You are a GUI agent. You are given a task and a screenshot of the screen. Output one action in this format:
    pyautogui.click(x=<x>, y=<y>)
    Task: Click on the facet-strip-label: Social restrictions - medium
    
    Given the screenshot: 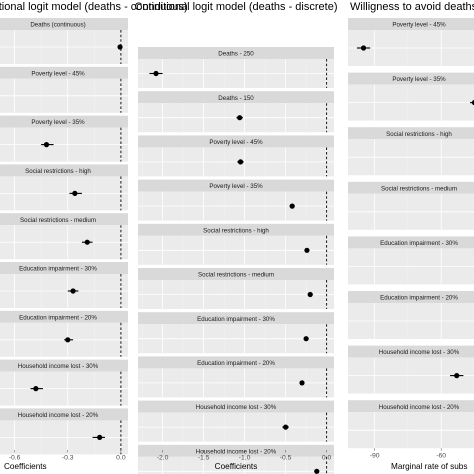 What is the action you would take?
    pyautogui.click(x=236, y=275)
    